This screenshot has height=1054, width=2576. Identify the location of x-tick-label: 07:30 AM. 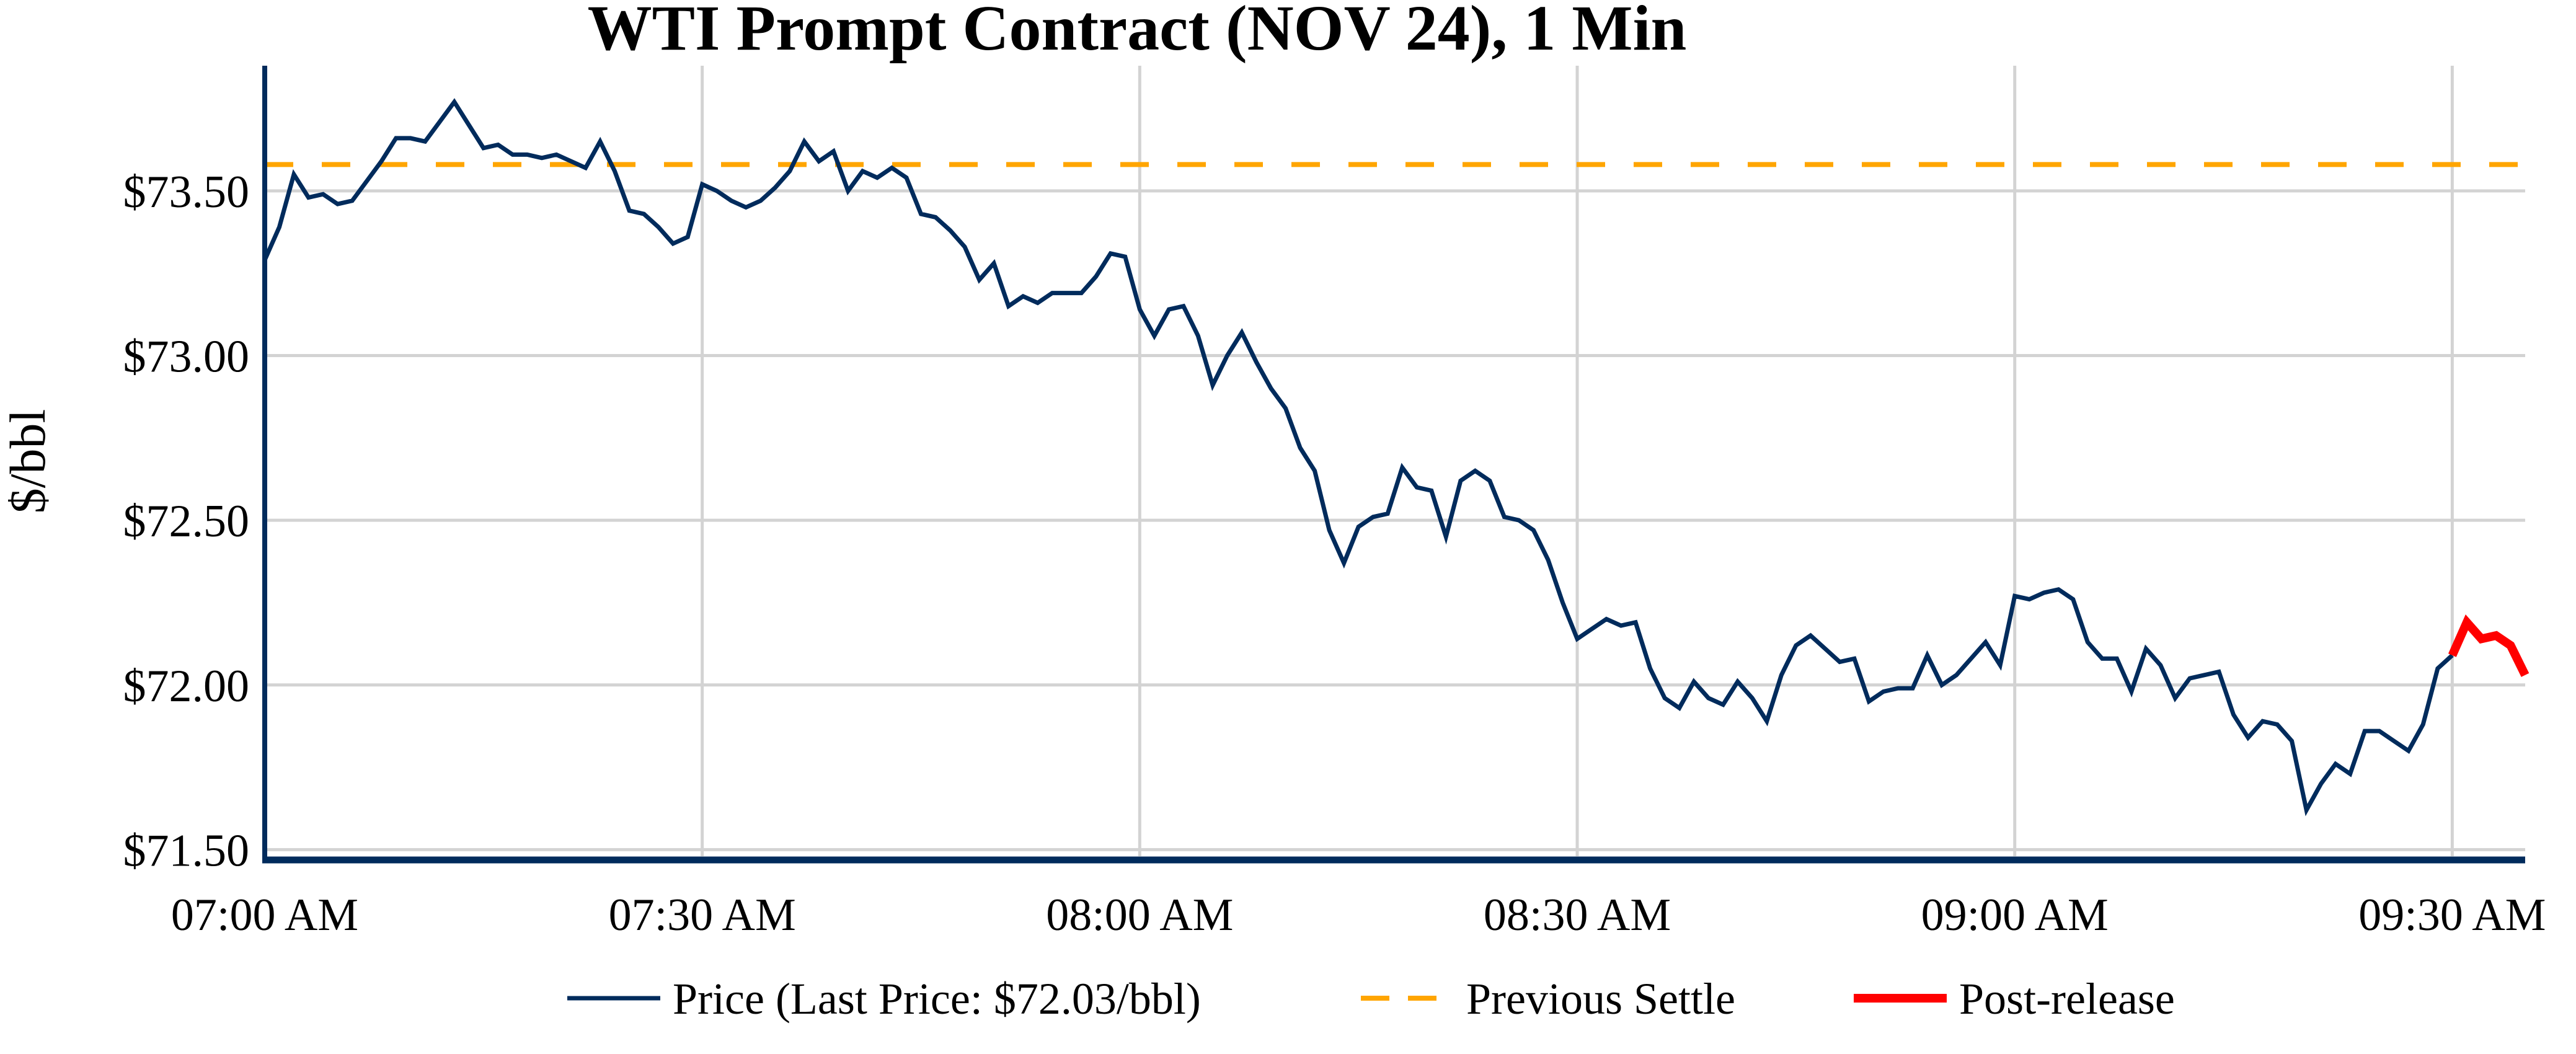
(703, 915).